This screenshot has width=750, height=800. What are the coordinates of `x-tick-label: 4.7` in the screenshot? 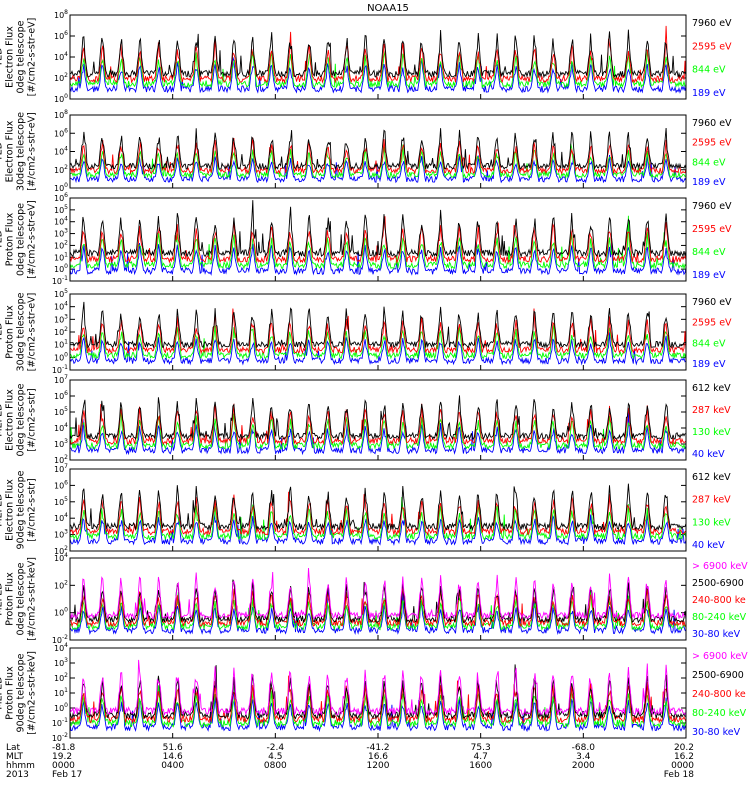 It's located at (481, 757).